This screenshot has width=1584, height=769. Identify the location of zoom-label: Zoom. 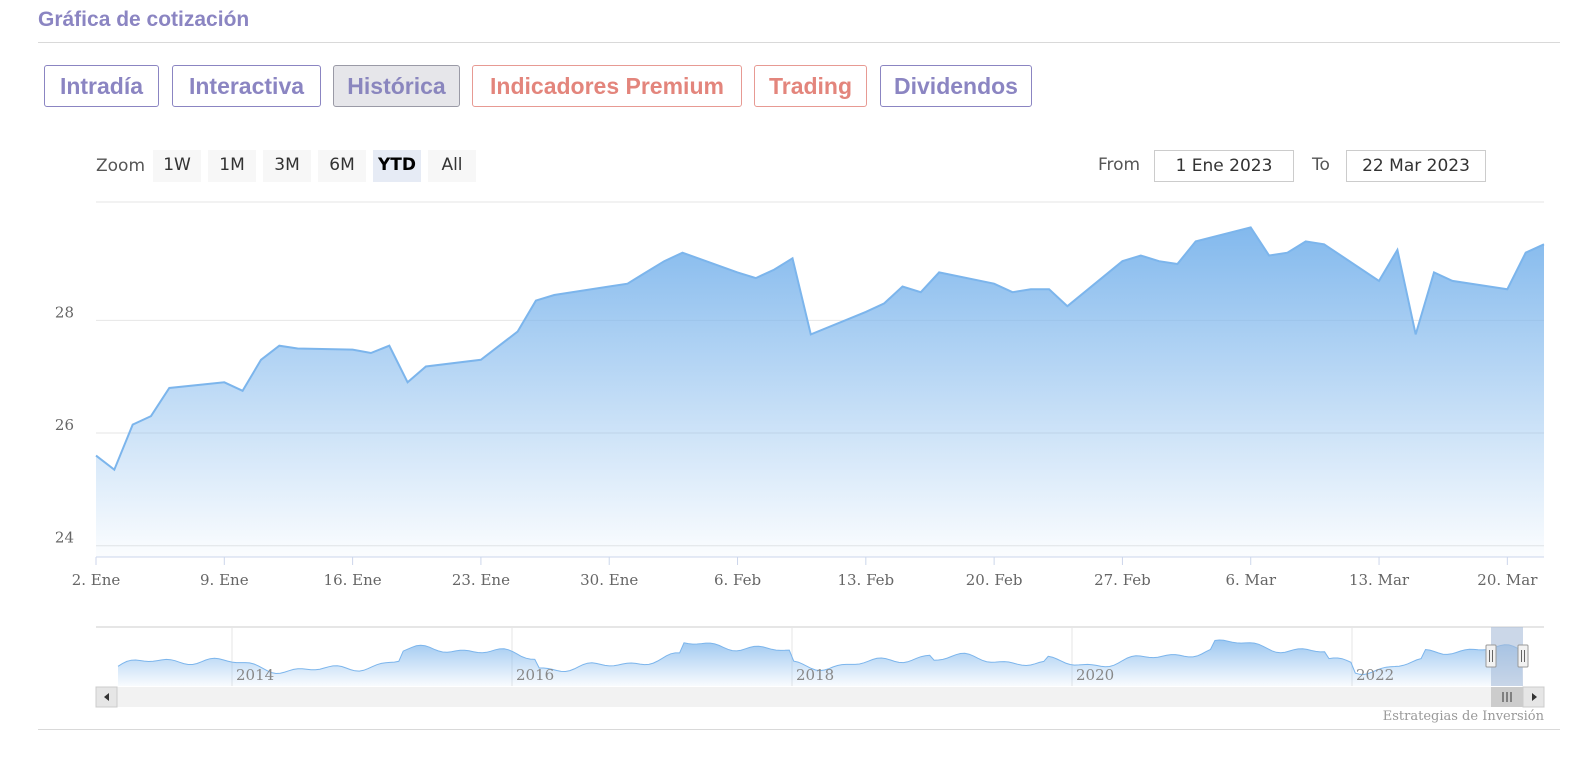
(121, 166).